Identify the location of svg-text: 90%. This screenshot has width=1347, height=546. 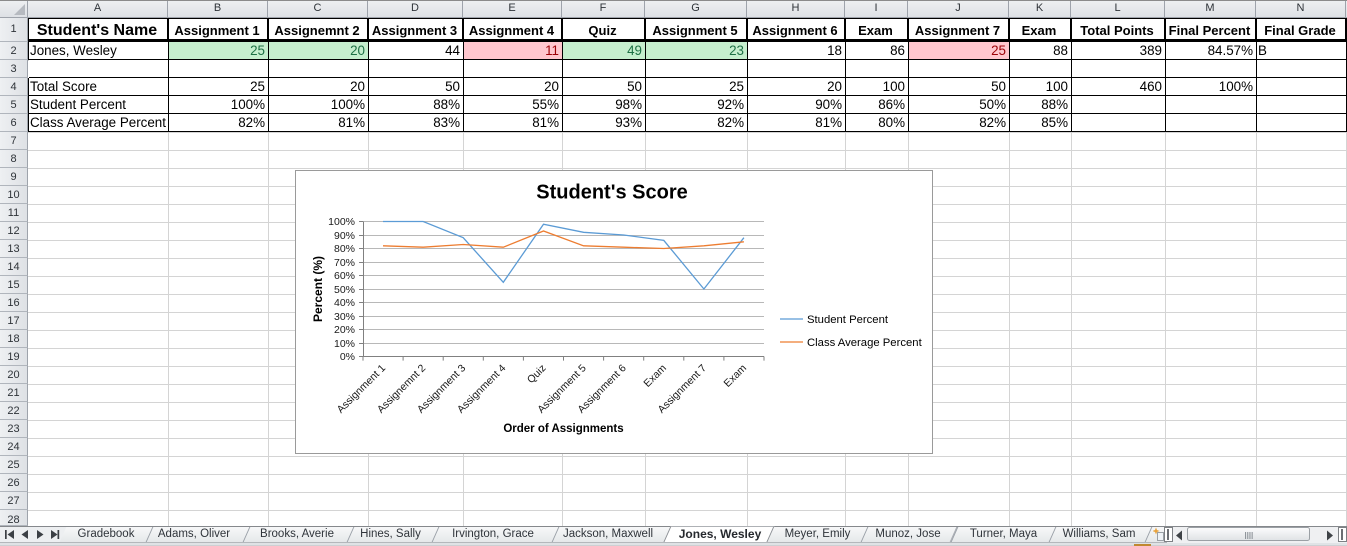
(344, 236).